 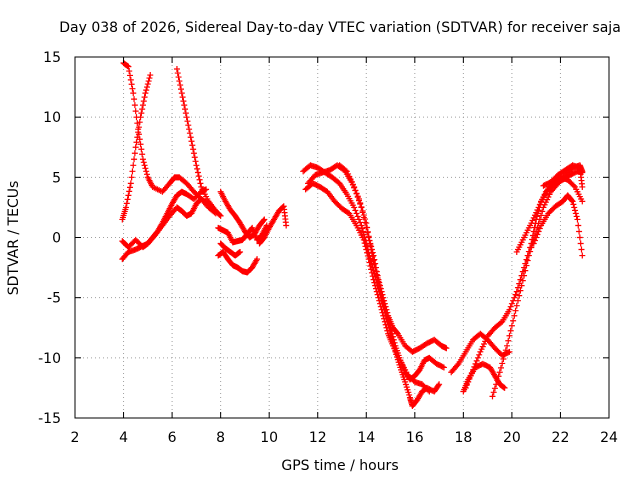 I want to click on x-tick-label: 8, so click(x=220, y=438).